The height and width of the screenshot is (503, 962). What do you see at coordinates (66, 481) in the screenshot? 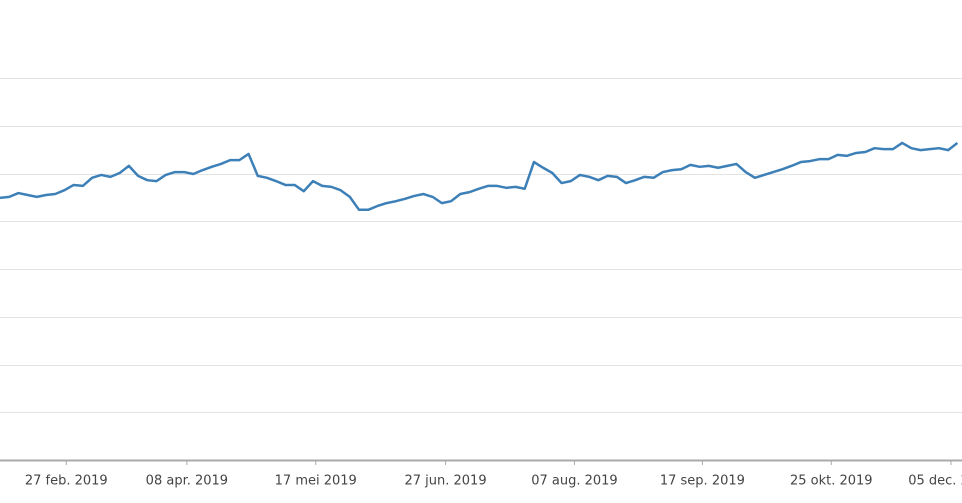
I see `x-tick-label: 27 feb. 2019` at bounding box center [66, 481].